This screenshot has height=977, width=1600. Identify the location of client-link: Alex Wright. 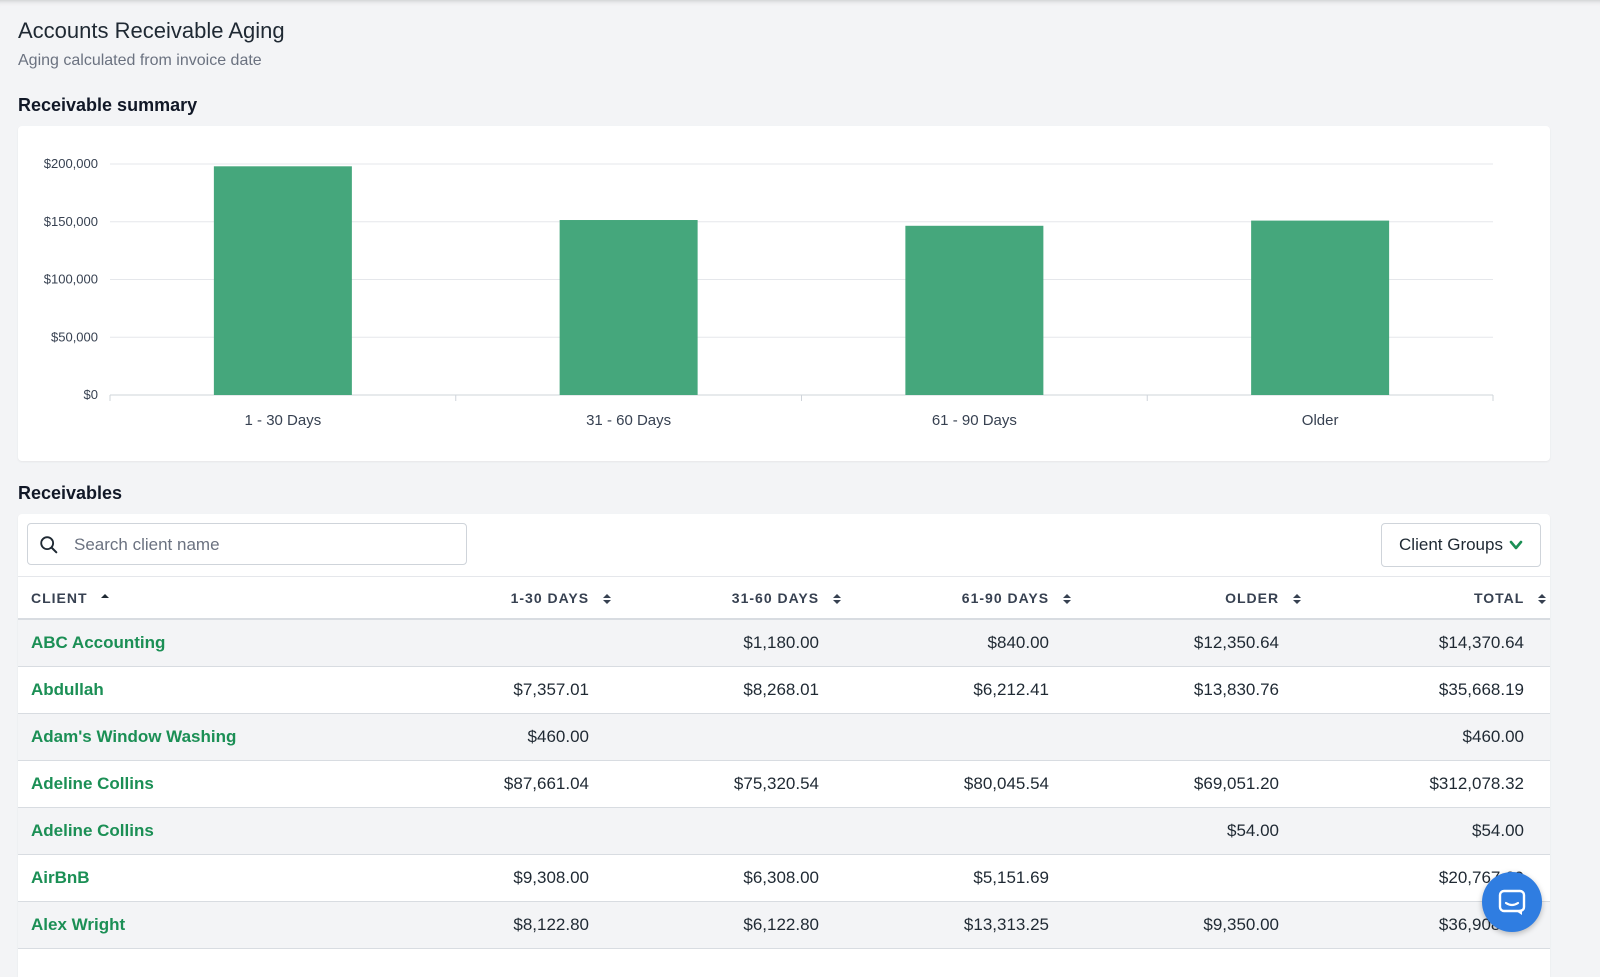
(78, 924).